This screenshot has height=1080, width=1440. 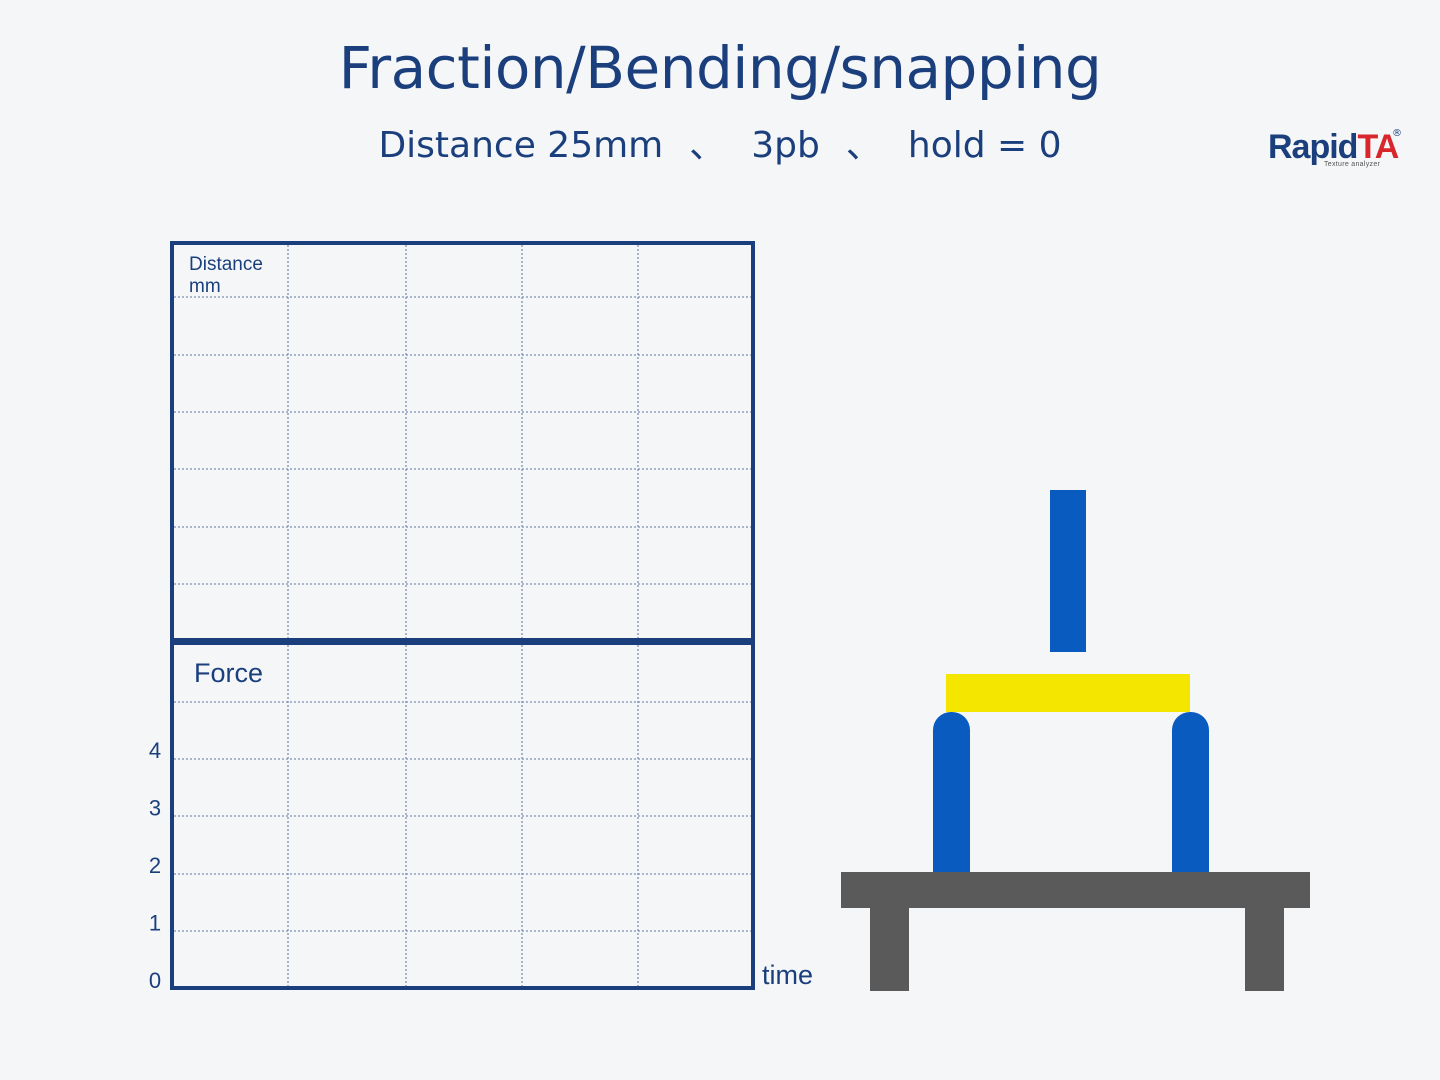 What do you see at coordinates (226, 264) in the screenshot?
I see `distance-axis-label-line1: Distance` at bounding box center [226, 264].